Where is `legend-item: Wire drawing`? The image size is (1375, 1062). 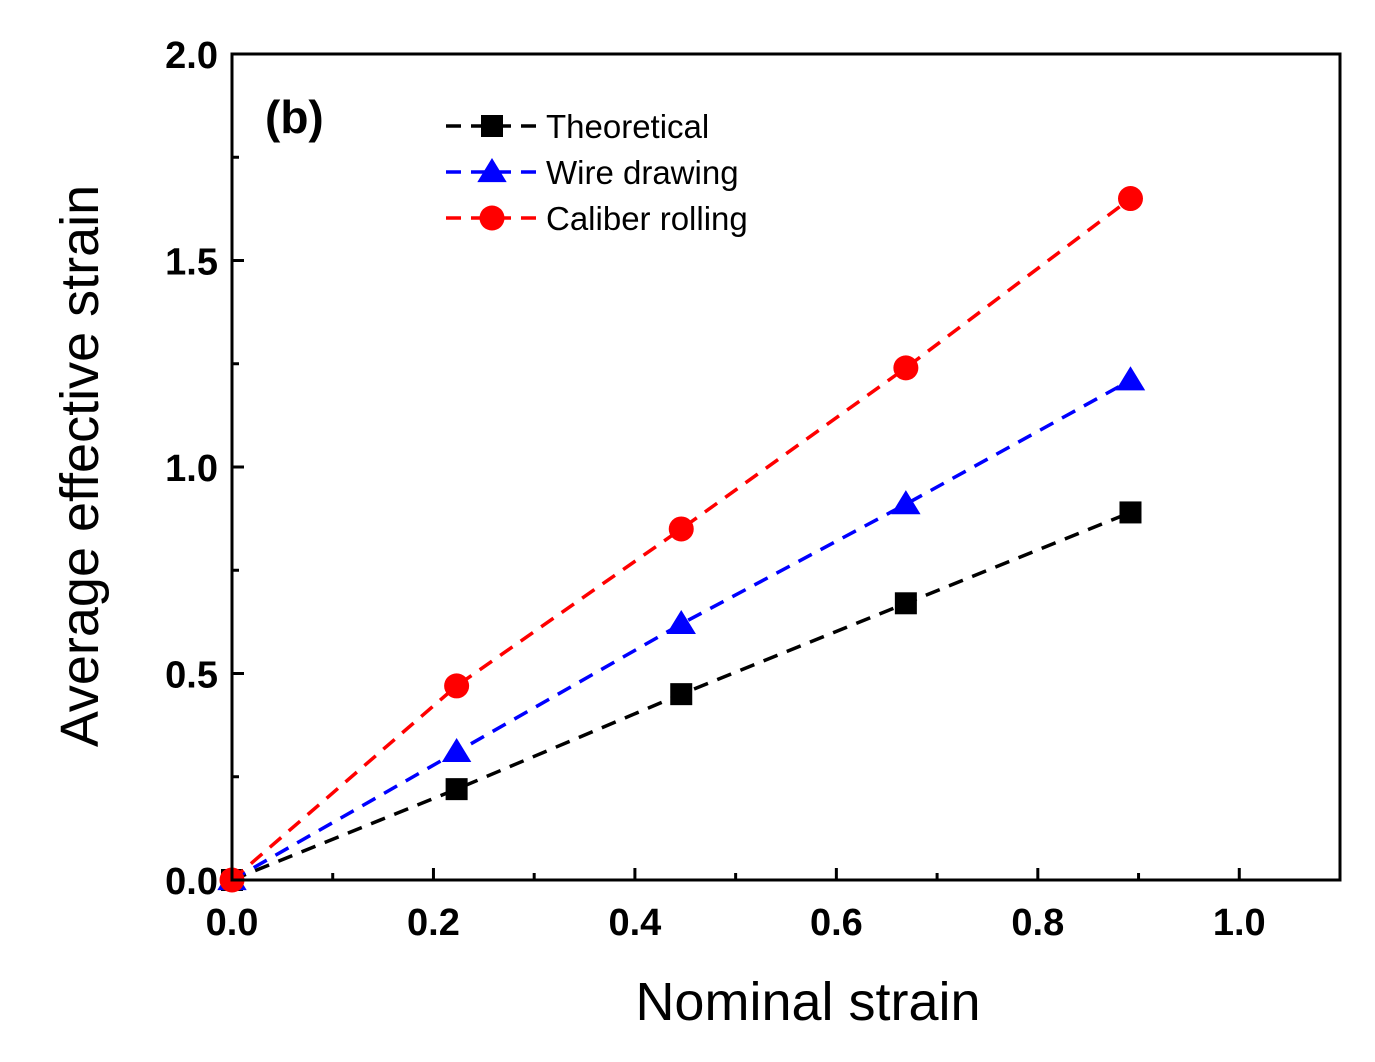 legend-item: Wire drawing is located at coordinates (592, 172).